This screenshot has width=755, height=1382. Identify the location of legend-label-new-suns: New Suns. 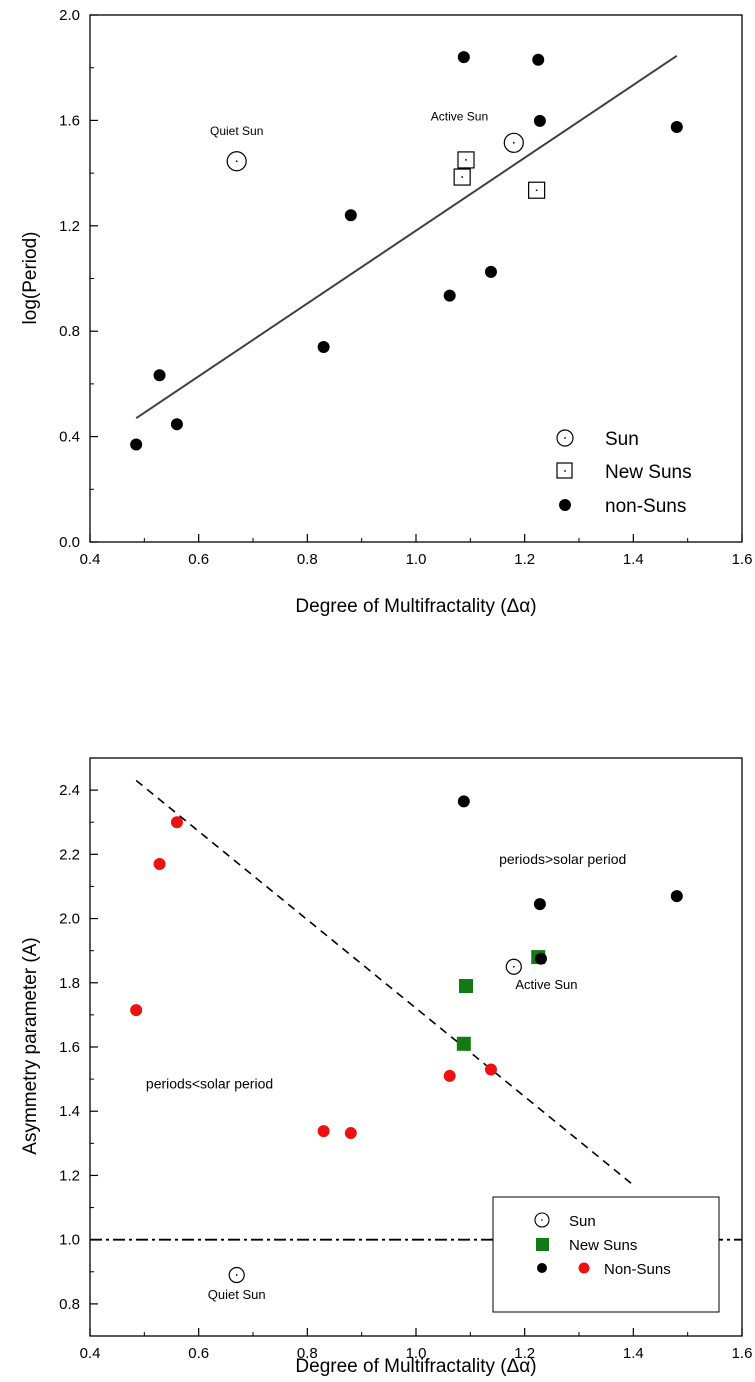
(648, 472).